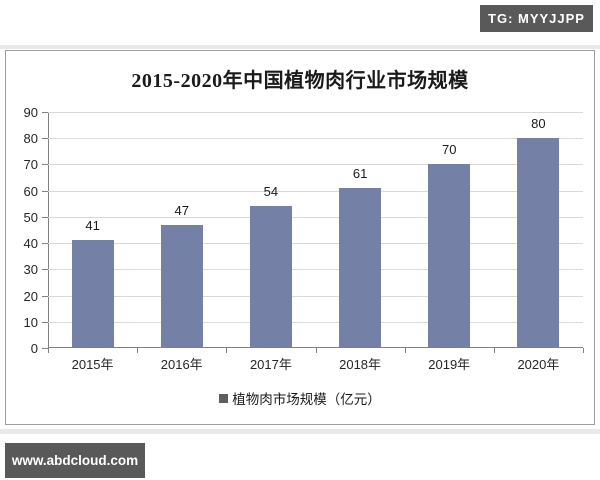 Image resolution: width=600 pixels, height=480 pixels. What do you see at coordinates (30, 296) in the screenshot?
I see `y-tick-label-20: 20` at bounding box center [30, 296].